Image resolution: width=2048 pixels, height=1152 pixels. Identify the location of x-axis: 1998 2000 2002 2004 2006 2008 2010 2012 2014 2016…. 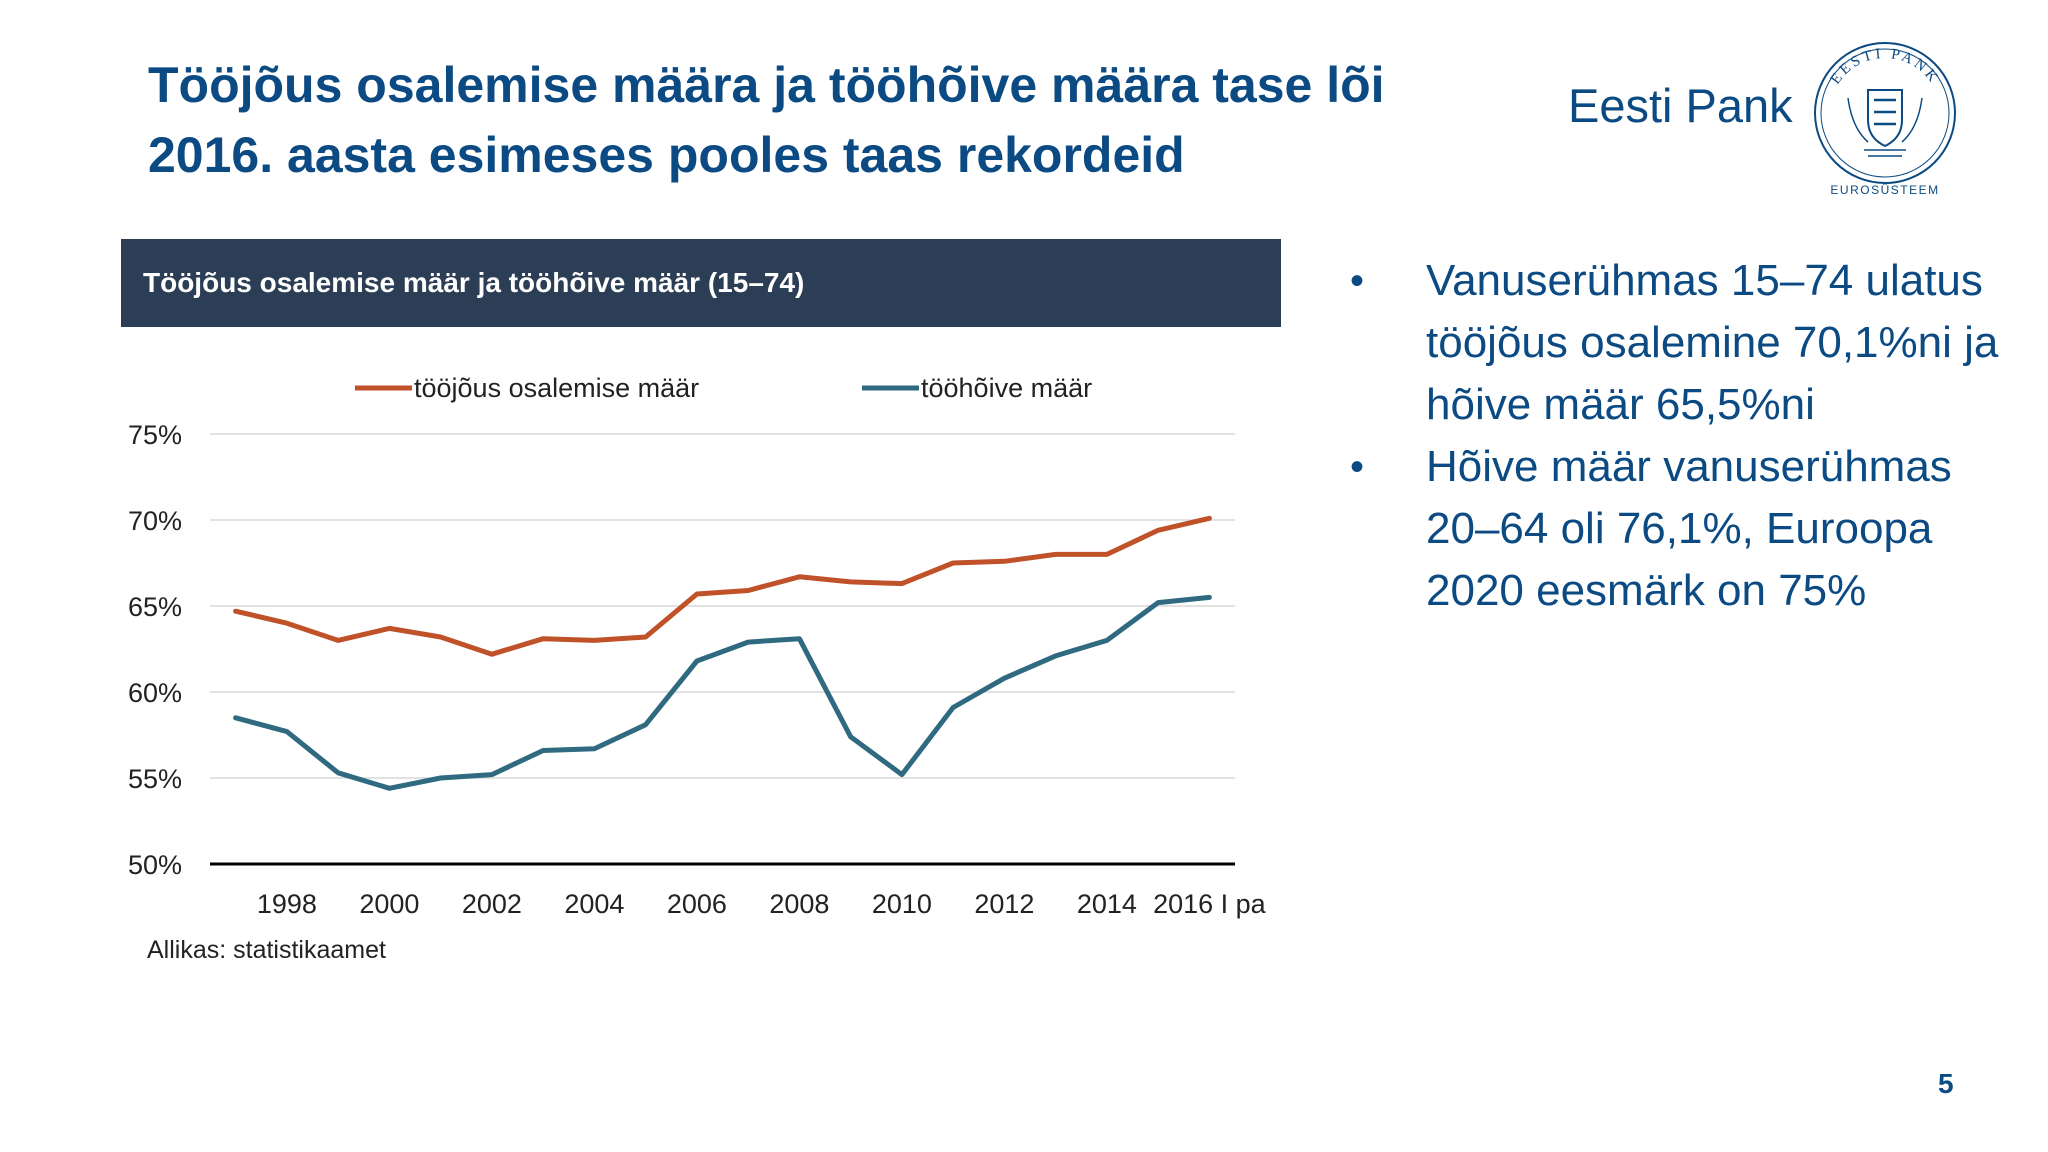
(762, 904).